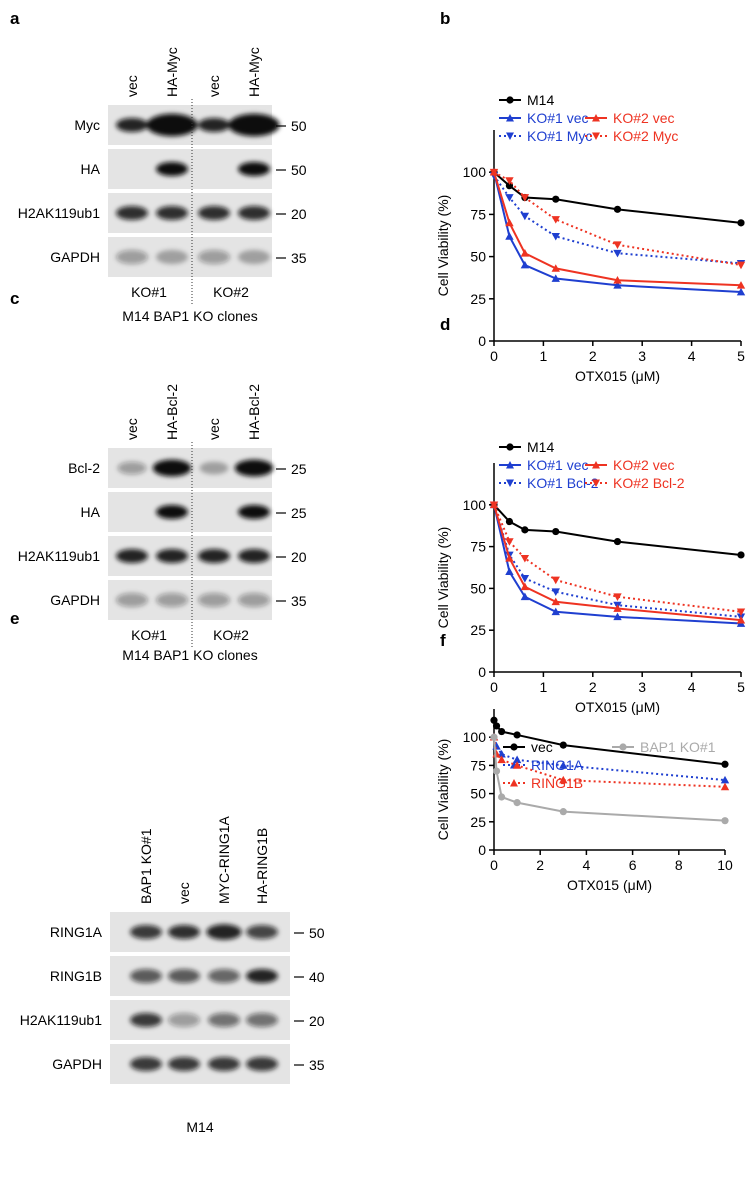 The image size is (748, 1192). I want to click on legend-label: KO#1 vec, so click(557, 465).